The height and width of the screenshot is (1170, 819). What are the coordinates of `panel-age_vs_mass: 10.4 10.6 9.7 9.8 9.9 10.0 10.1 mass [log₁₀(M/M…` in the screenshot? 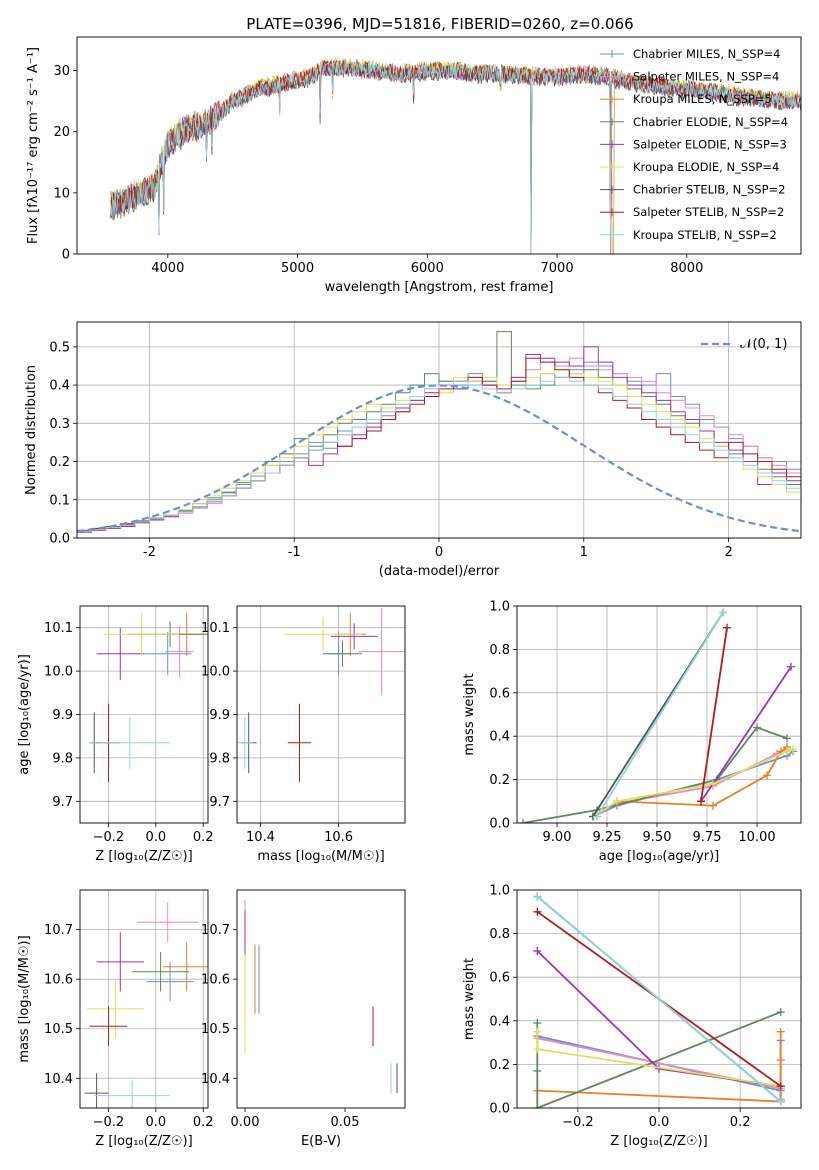 It's located at (303, 734).